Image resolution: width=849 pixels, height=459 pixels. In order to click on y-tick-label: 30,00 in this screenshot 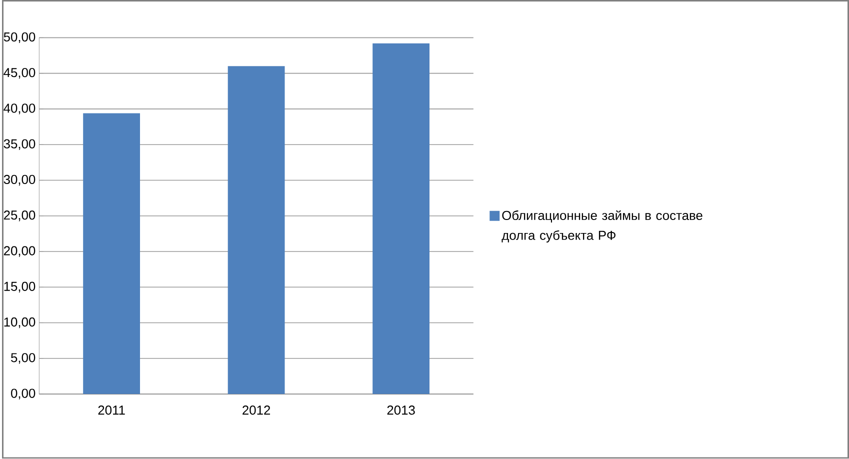, I will do `click(20, 180)`.